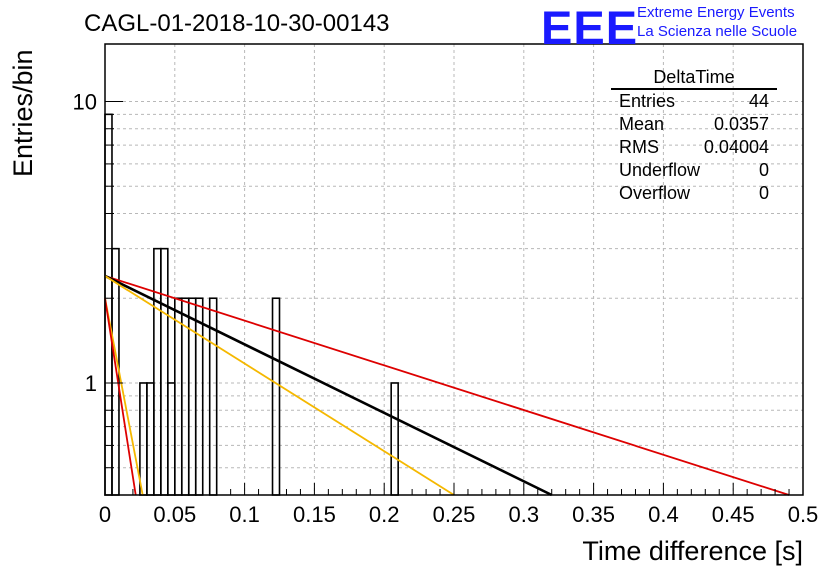  Describe the element at coordinates (524, 514) in the screenshot. I see `x-tick-label: 0.3` at that location.